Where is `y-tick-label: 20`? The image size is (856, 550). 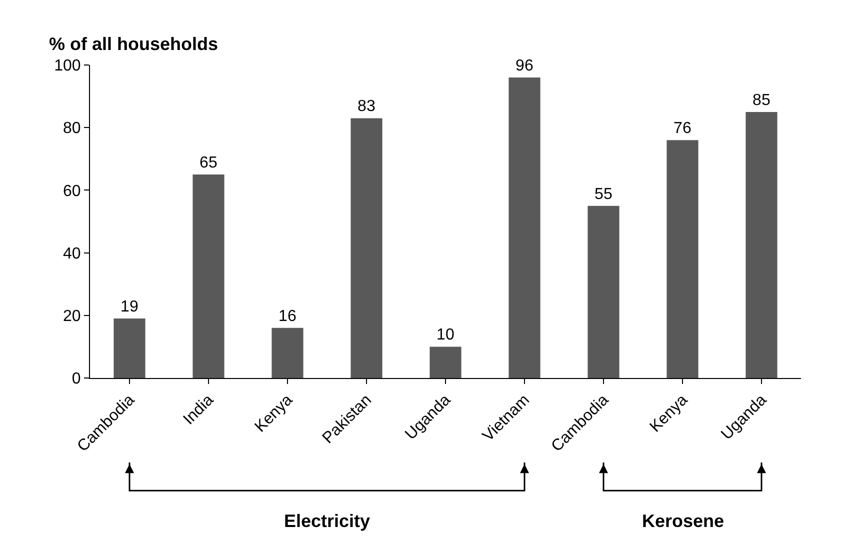 y-tick-label: 20 is located at coordinates (72, 316).